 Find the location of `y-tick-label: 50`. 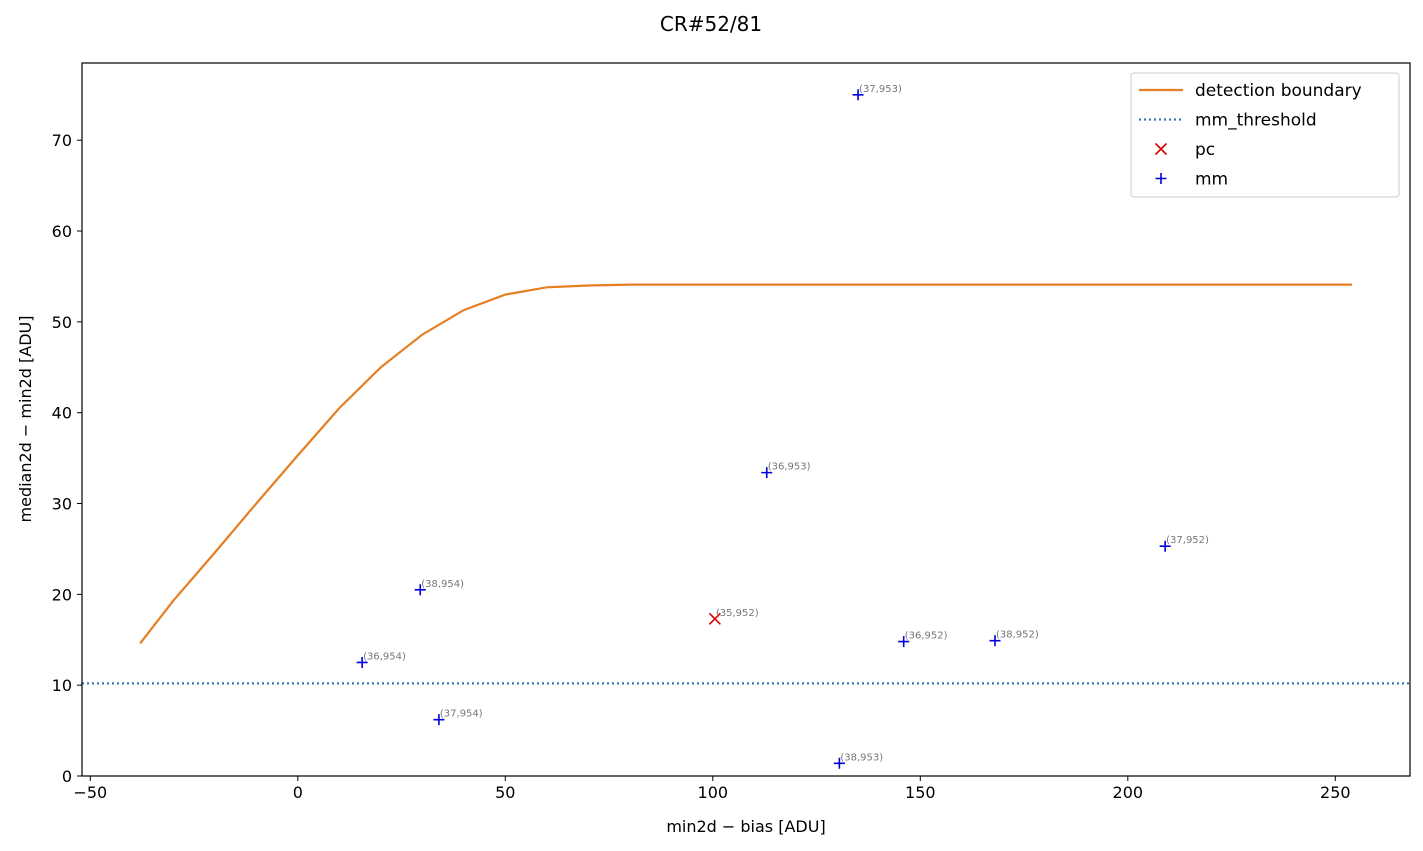

y-tick-label: 50 is located at coordinates (62, 322).